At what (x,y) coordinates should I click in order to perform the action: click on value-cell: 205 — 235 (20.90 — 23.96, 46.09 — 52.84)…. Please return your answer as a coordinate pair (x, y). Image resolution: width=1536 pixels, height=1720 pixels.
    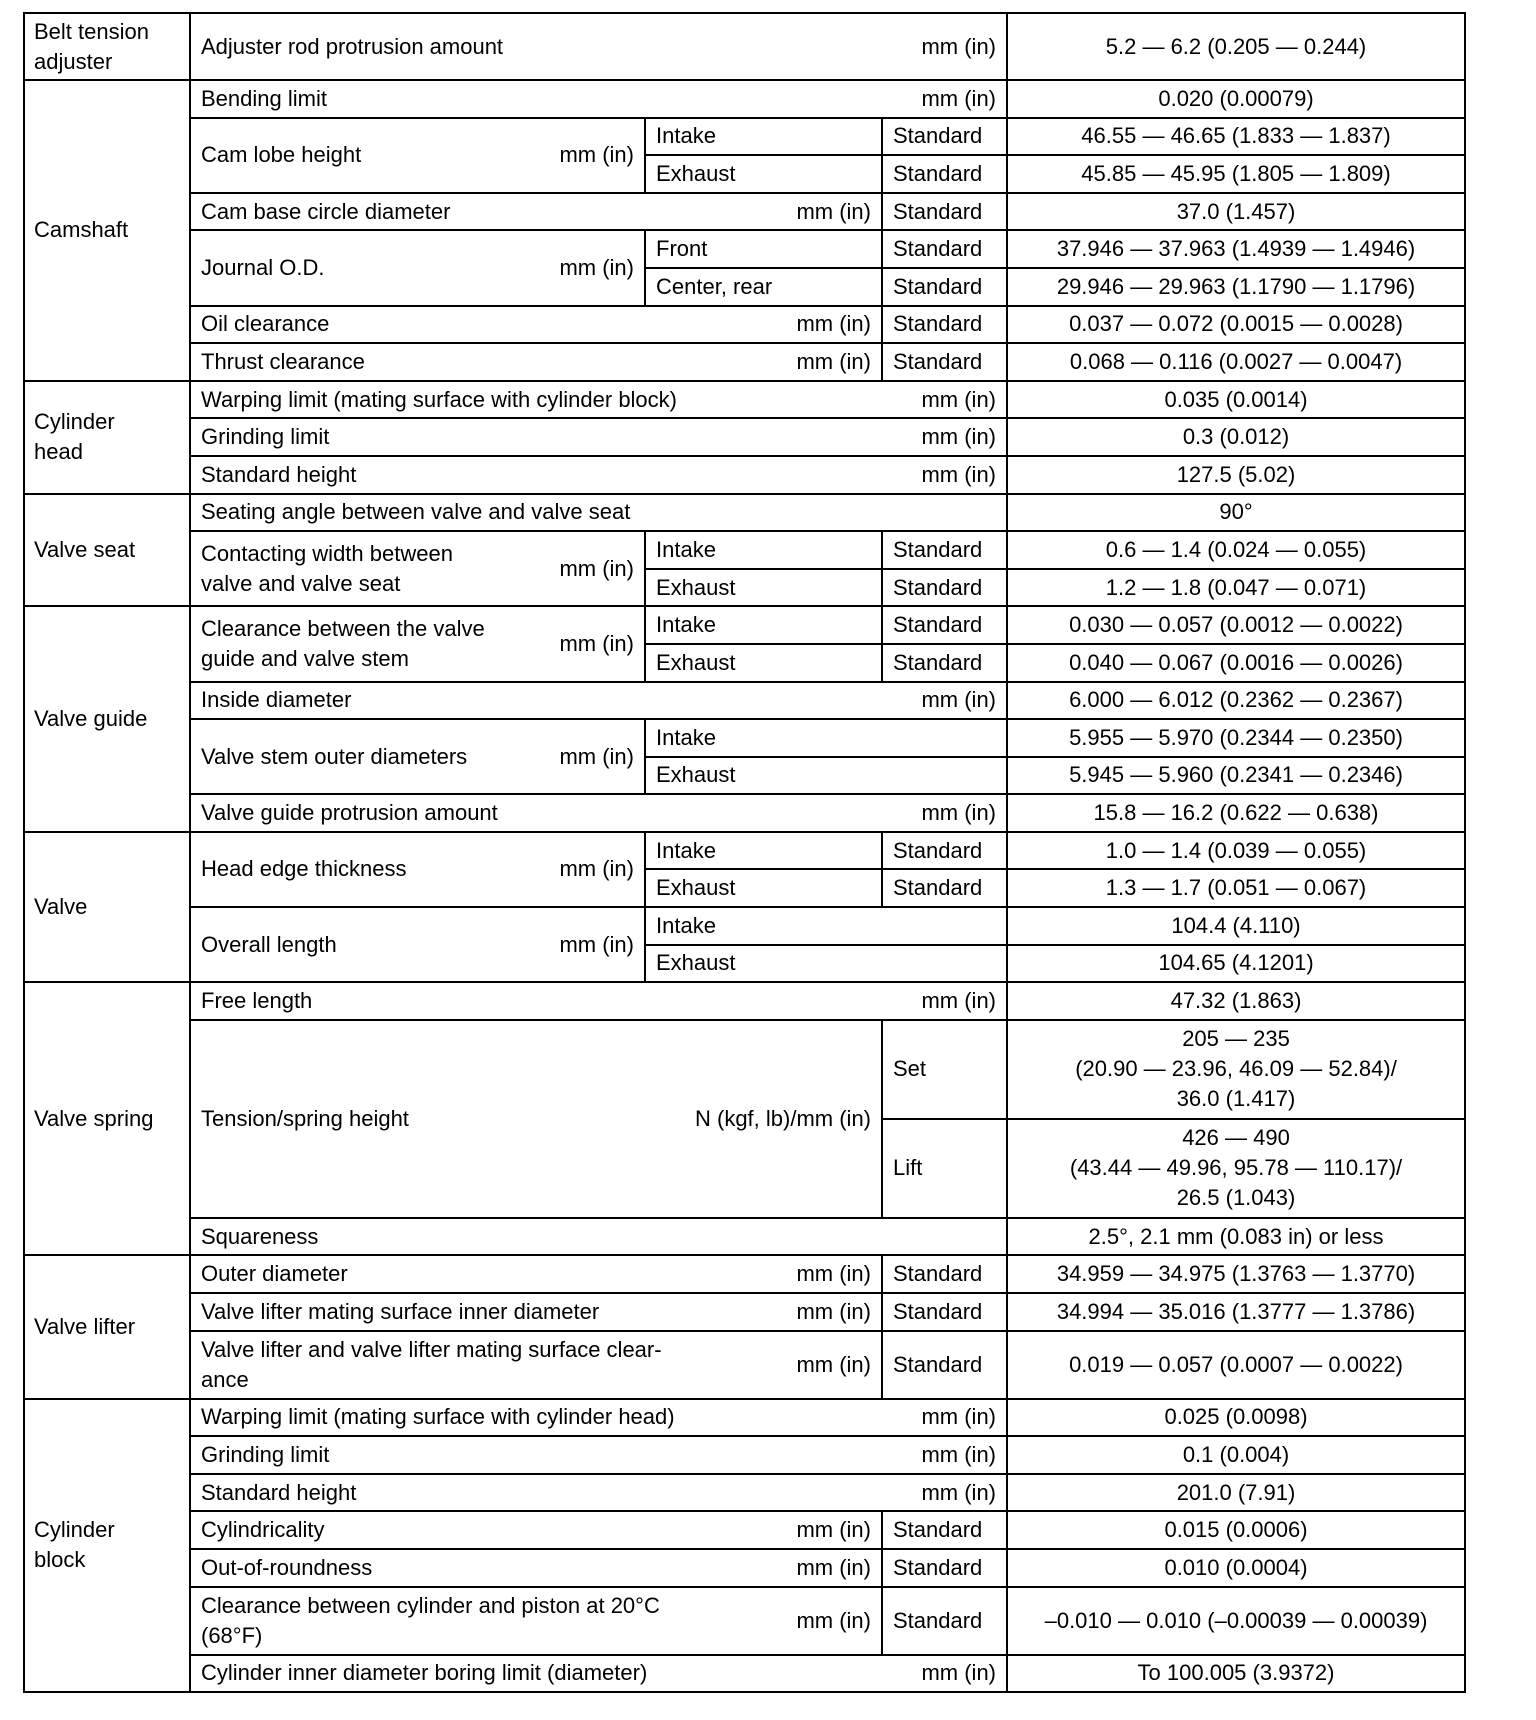
    Looking at the image, I should click on (1236, 1069).